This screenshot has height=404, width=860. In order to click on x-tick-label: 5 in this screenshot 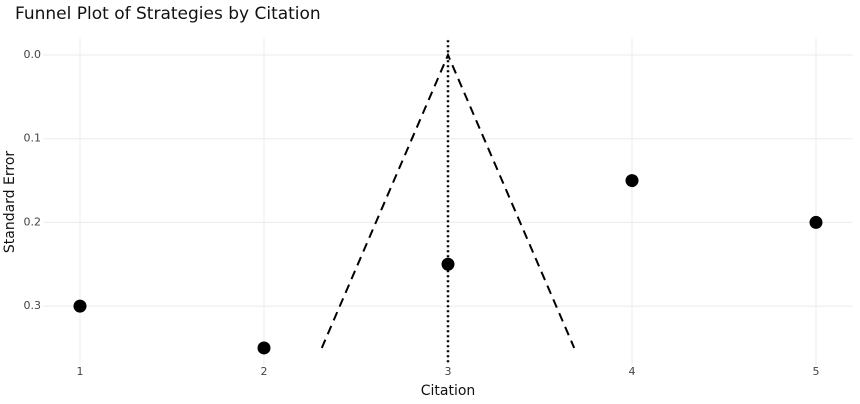, I will do `click(816, 371)`.